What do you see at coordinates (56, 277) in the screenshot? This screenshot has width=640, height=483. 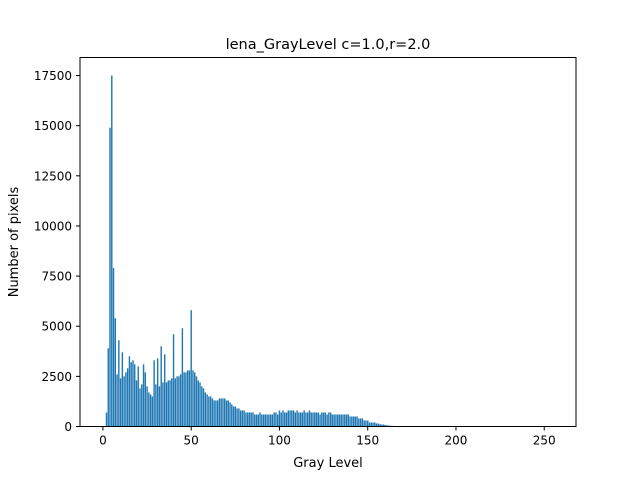 I see `y-tick-label: 7500` at bounding box center [56, 277].